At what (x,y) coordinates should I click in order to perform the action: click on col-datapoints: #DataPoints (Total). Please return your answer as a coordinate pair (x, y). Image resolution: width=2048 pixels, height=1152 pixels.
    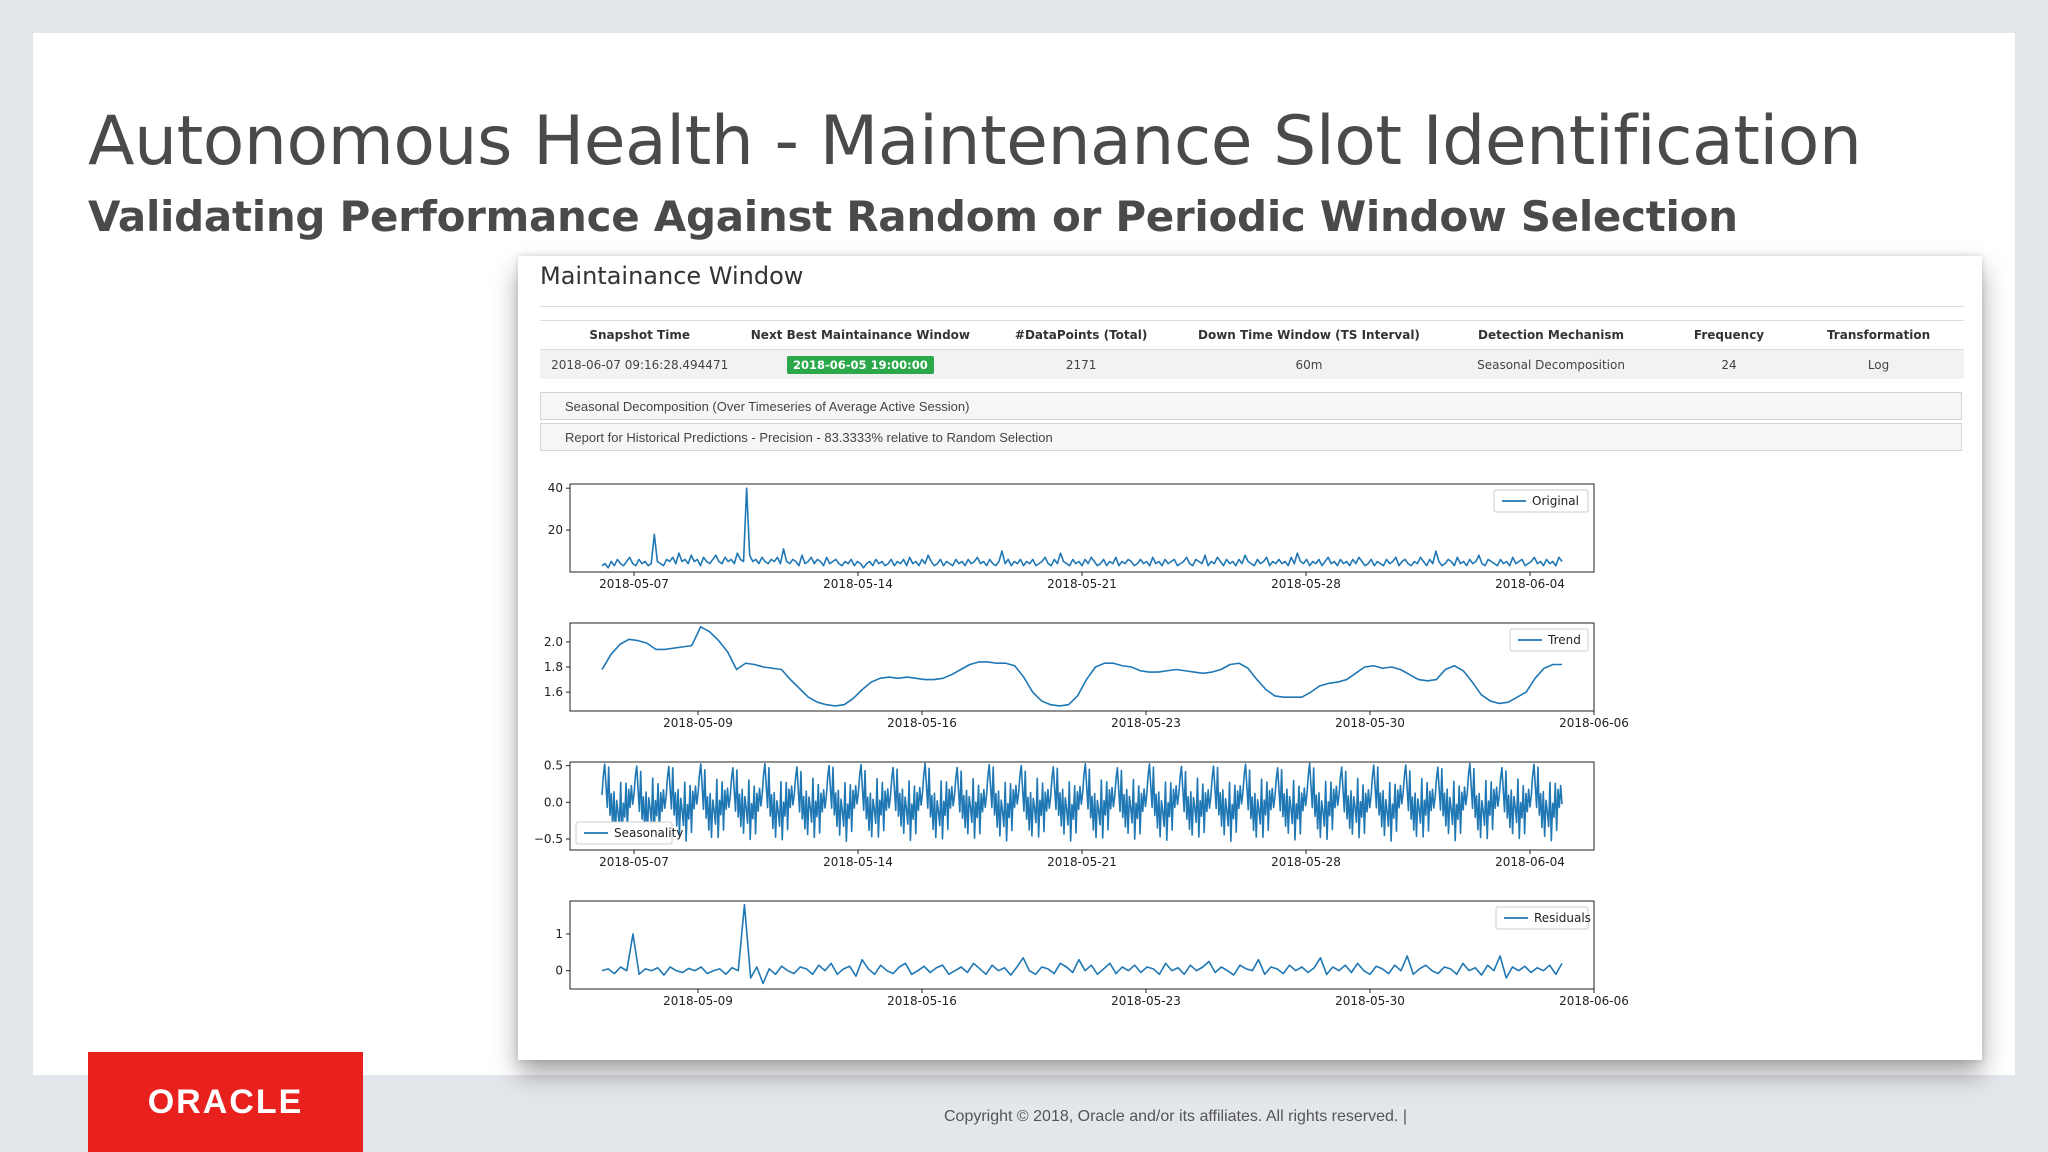
    Looking at the image, I should click on (1081, 335).